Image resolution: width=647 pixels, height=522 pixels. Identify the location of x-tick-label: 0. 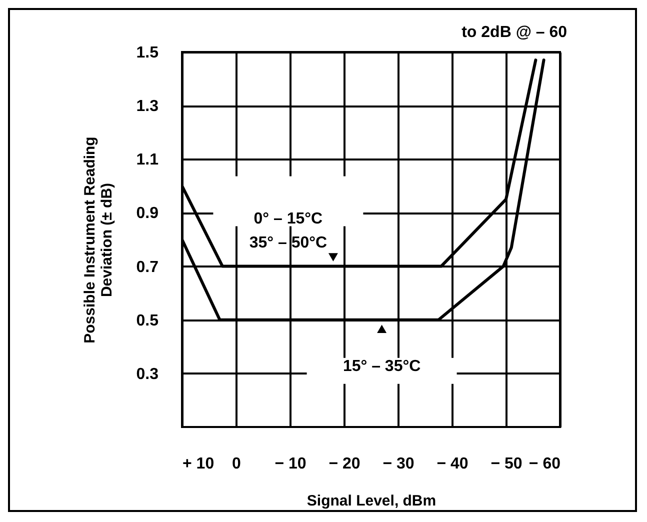
(237, 464).